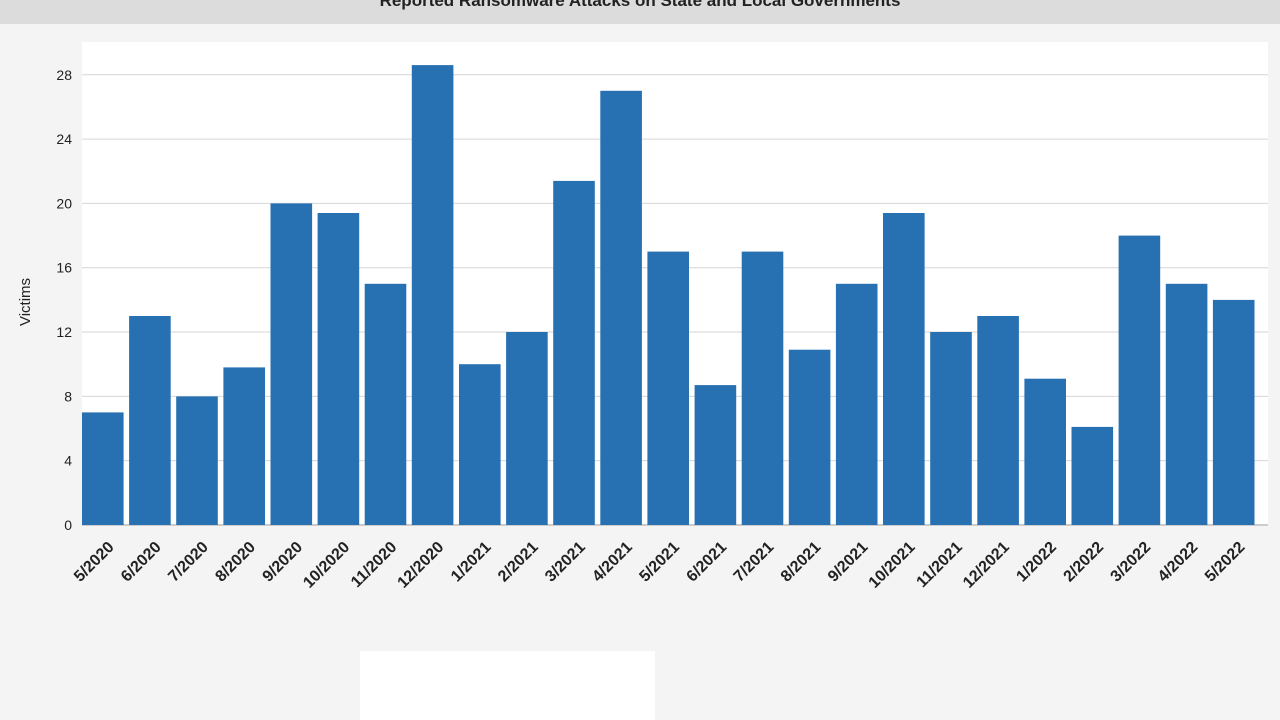 This screenshot has width=1280, height=720. Describe the element at coordinates (188, 562) in the screenshot. I see `x-tick-label: 7/2020` at that location.